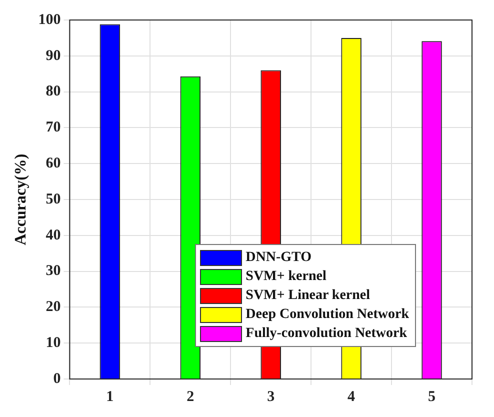 The width and height of the screenshot is (494, 417). I want to click on y-tick-label: 60, so click(53, 163).